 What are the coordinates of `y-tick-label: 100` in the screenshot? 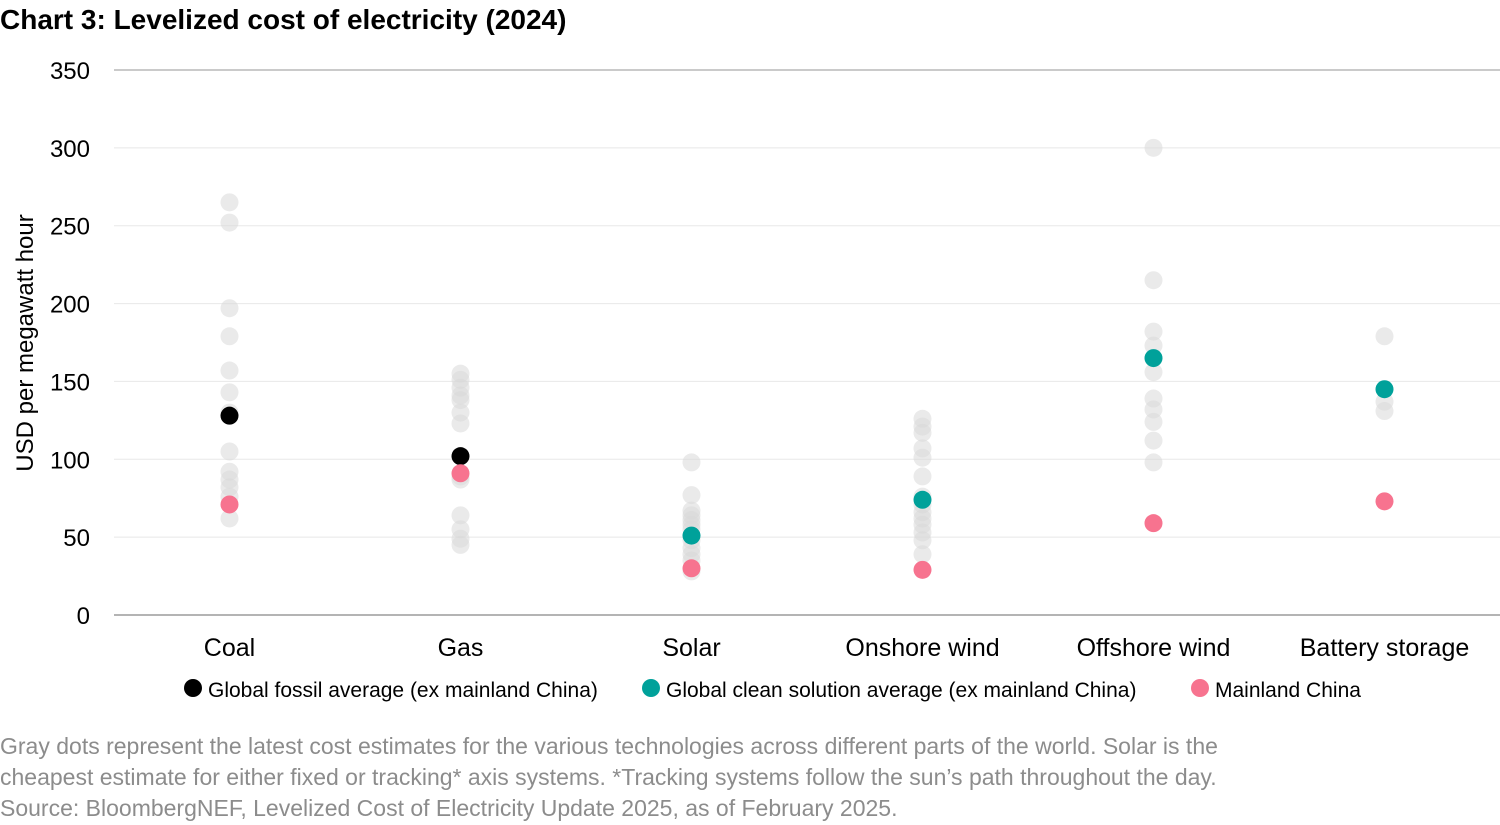 It's located at (70, 460).